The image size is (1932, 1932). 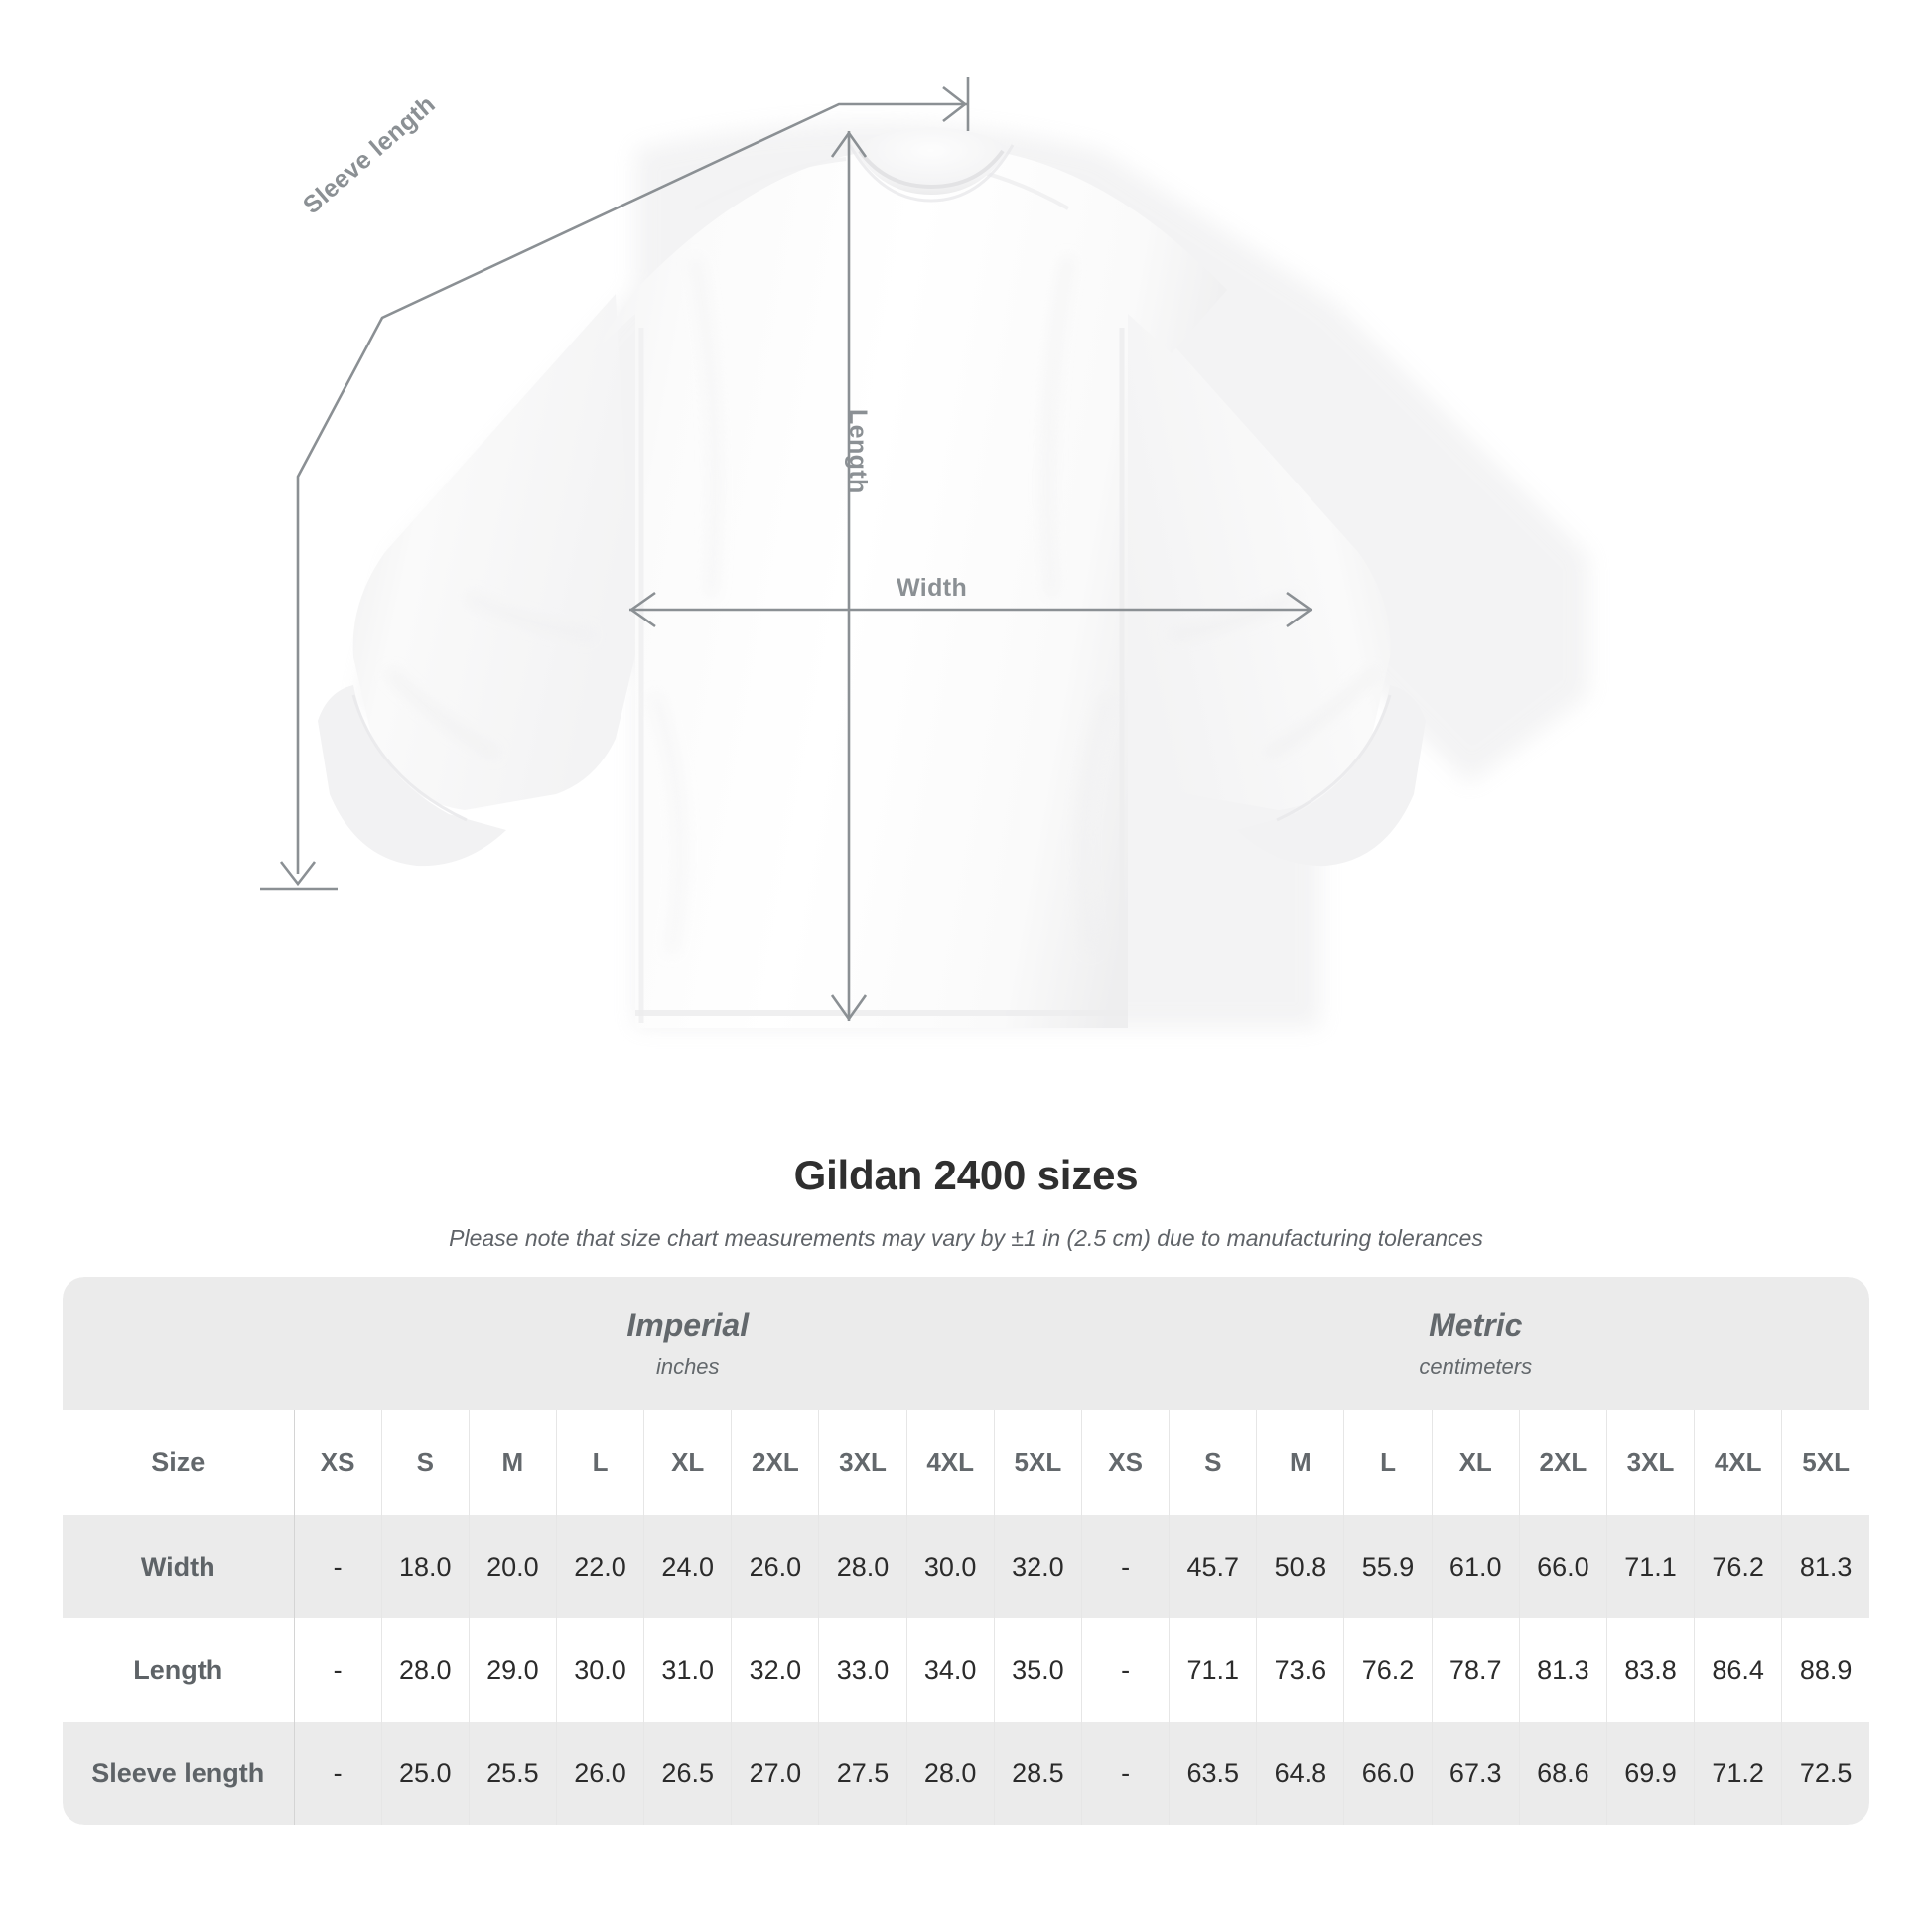 I want to click on shirt-body, so click(x=910, y=589).